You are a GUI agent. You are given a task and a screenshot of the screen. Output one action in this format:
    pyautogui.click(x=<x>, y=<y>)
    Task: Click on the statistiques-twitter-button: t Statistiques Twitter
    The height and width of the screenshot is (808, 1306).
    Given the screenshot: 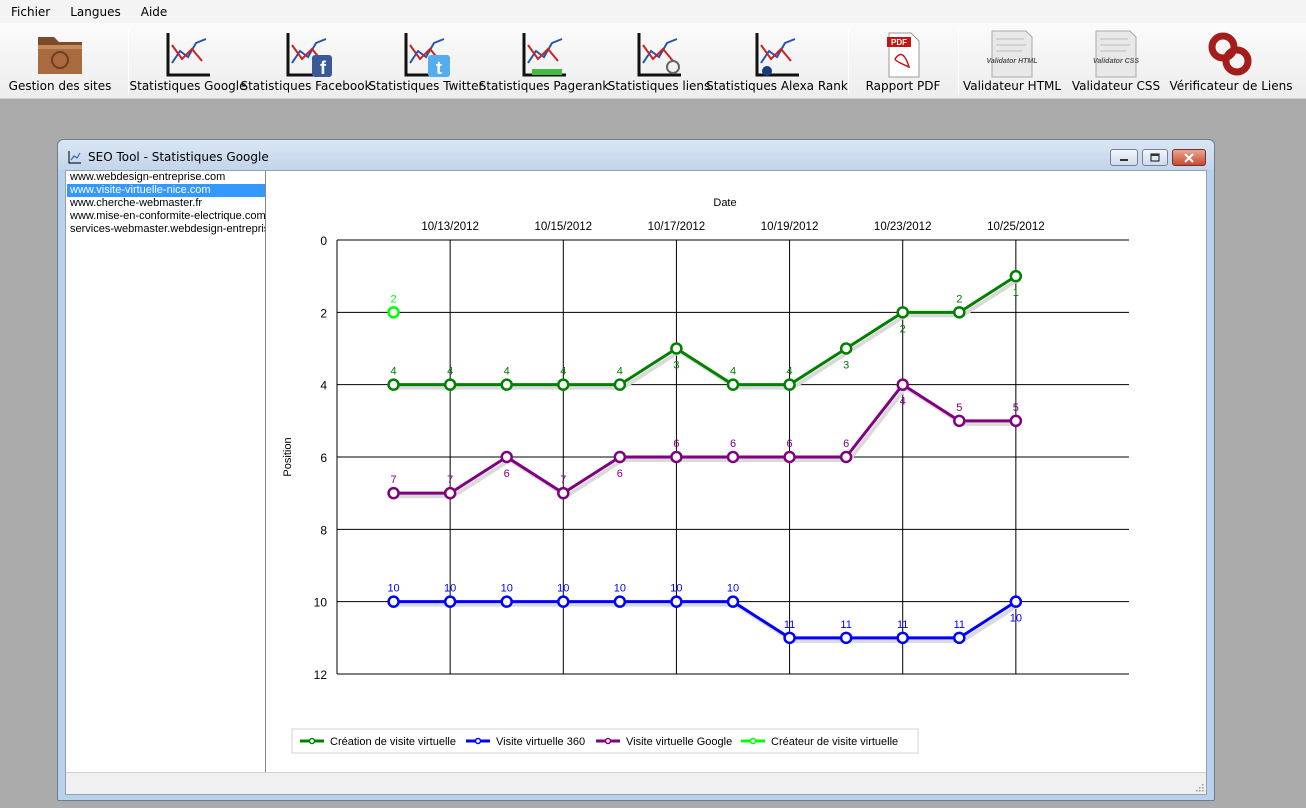 What is the action you would take?
    pyautogui.click(x=426, y=60)
    